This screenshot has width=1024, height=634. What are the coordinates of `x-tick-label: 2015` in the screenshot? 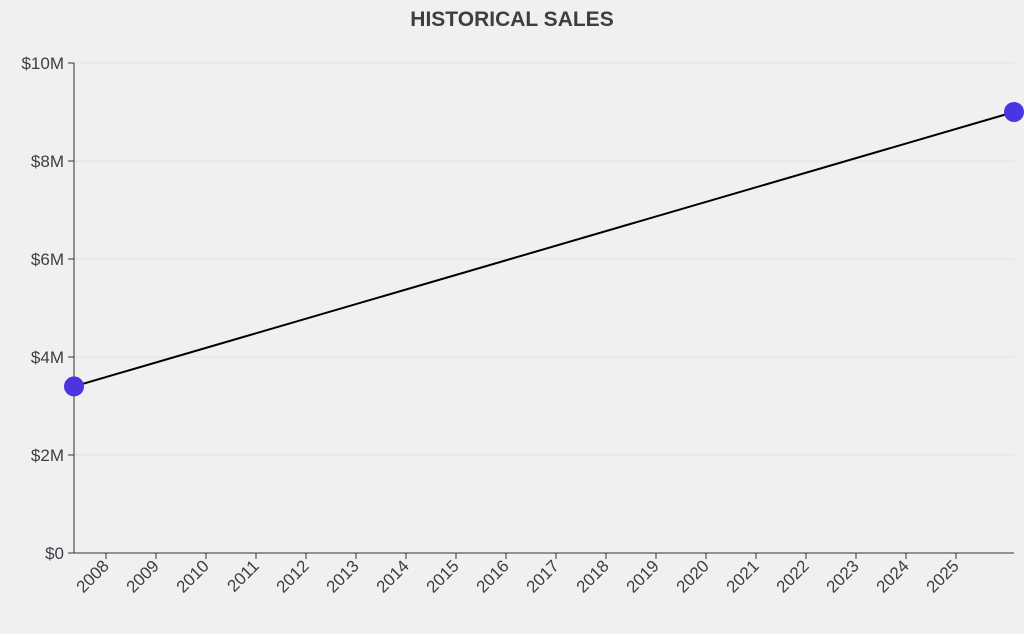 It's located at (443, 576).